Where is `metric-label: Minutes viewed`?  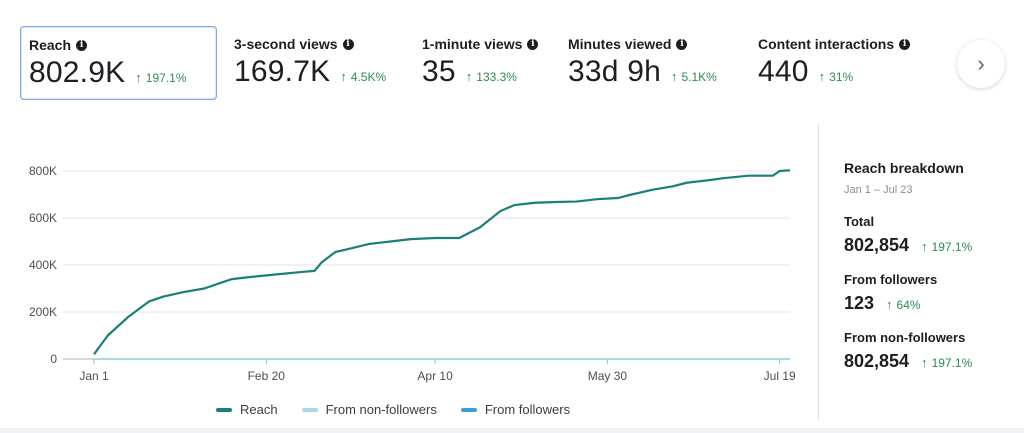
metric-label: Minutes viewed is located at coordinates (620, 44).